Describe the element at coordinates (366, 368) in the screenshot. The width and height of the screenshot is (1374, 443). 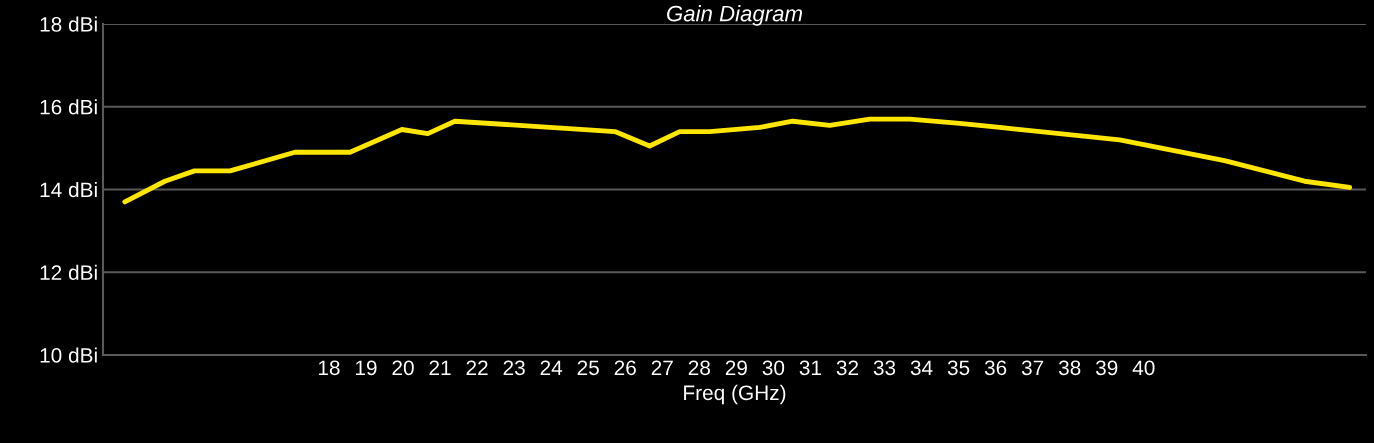
I see `x-tick-label: 19` at that location.